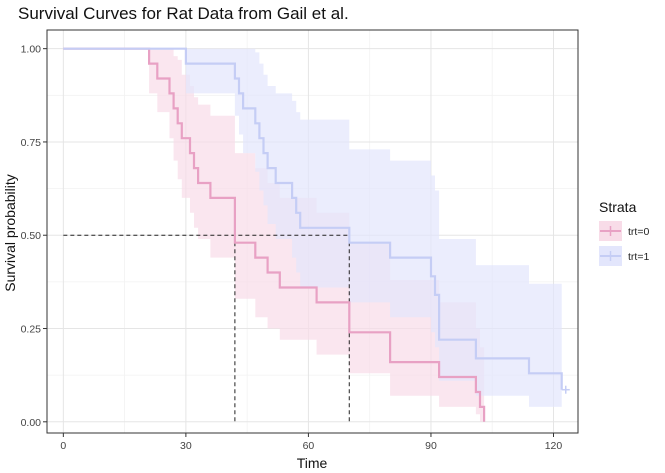 The height and width of the screenshot is (473, 665). I want to click on legend-items: trt=0 trt=1, so click(624, 243).